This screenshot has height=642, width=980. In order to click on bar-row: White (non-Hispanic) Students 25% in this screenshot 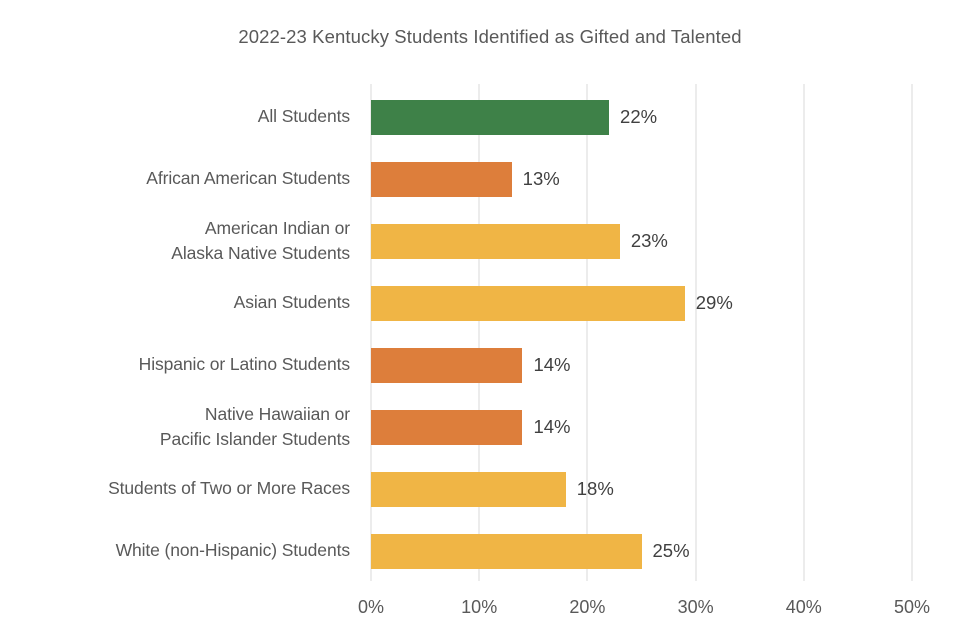, I will do `click(490, 551)`.